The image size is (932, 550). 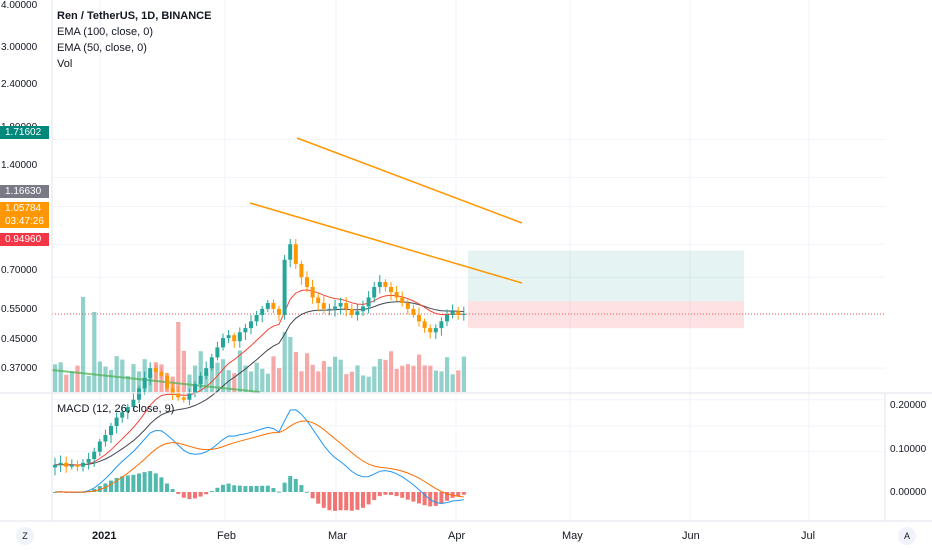 What do you see at coordinates (808, 536) in the screenshot?
I see `time-tick-label: Jul` at bounding box center [808, 536].